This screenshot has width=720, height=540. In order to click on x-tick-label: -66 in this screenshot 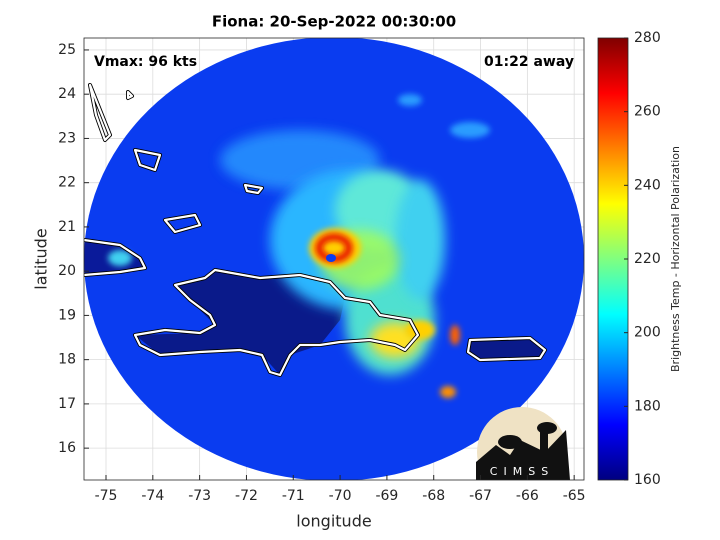, I will do `click(527, 496)`.